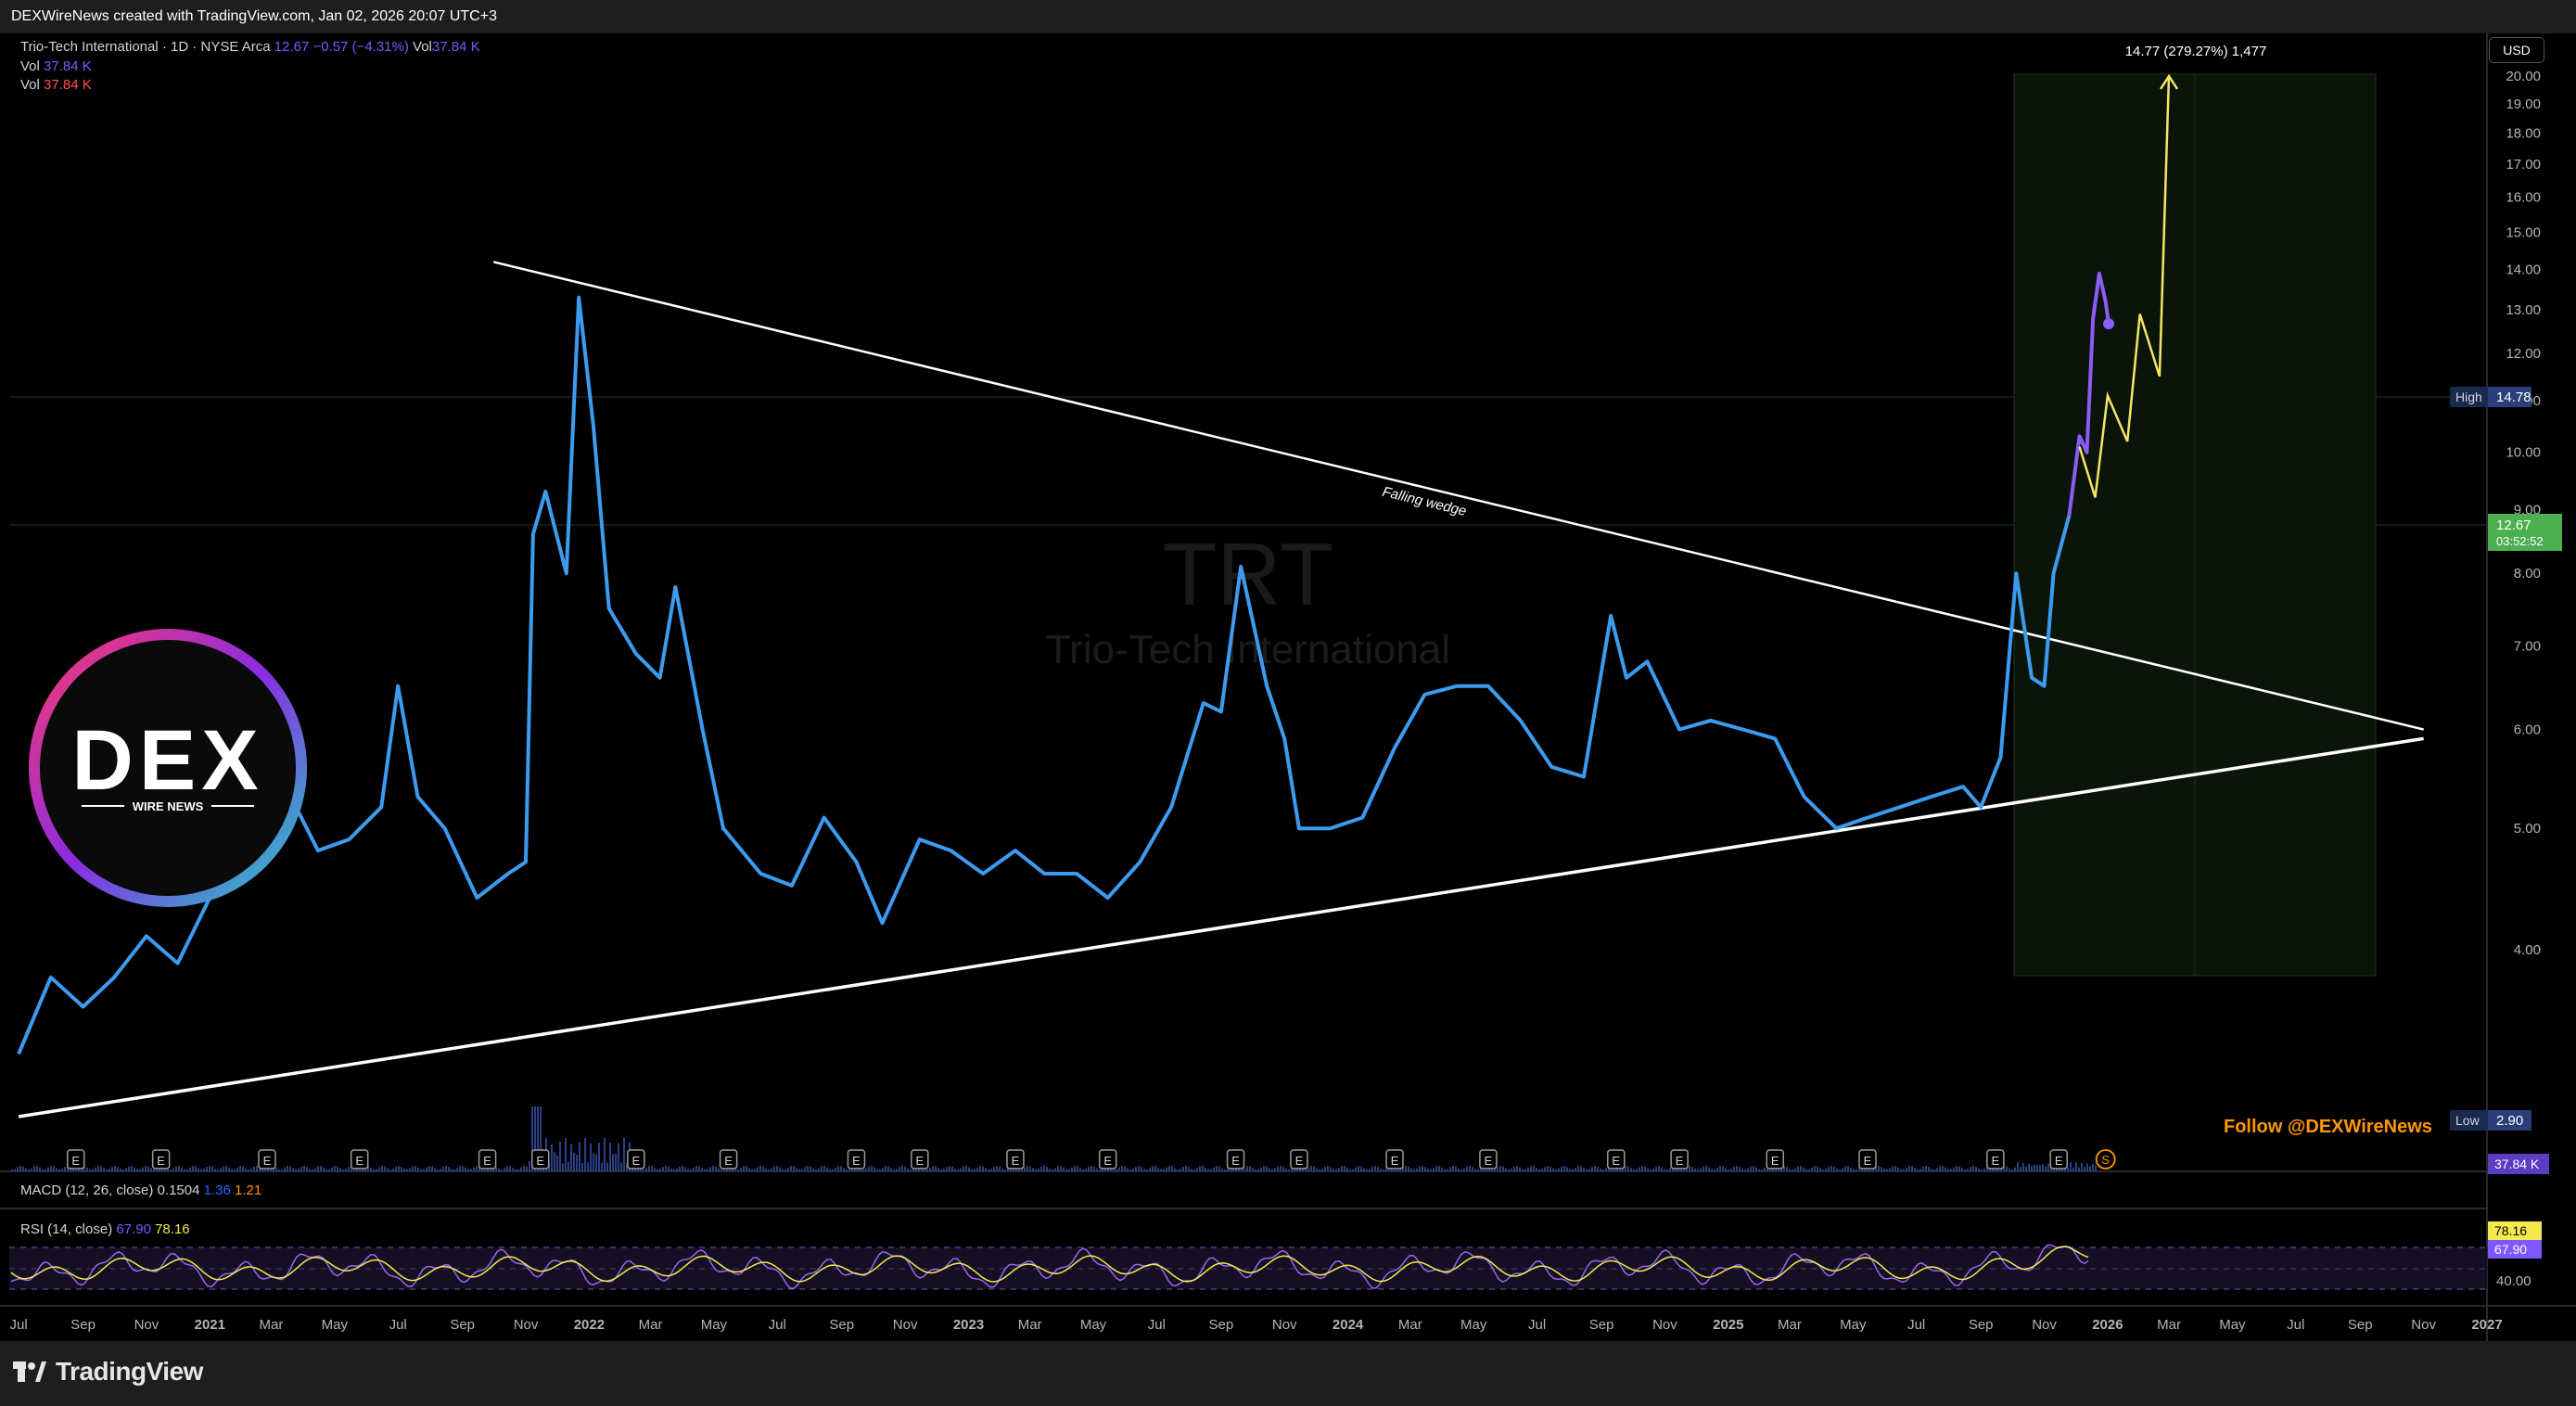  I want to click on macd-legend: MACD (12, 26, close) 0.1504 1.36 1.21, so click(140, 1190).